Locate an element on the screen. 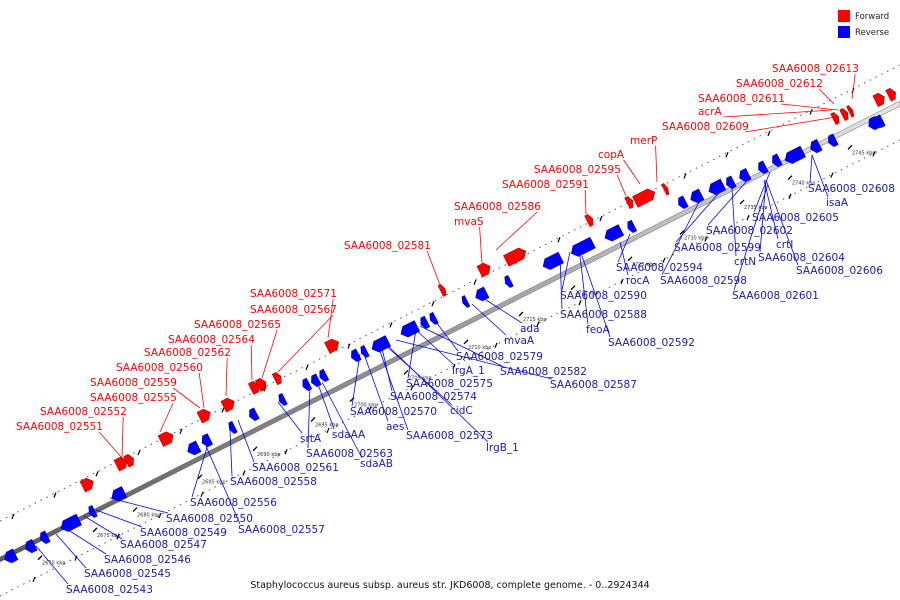  reverse-gene-label: ada is located at coordinates (530, 329).